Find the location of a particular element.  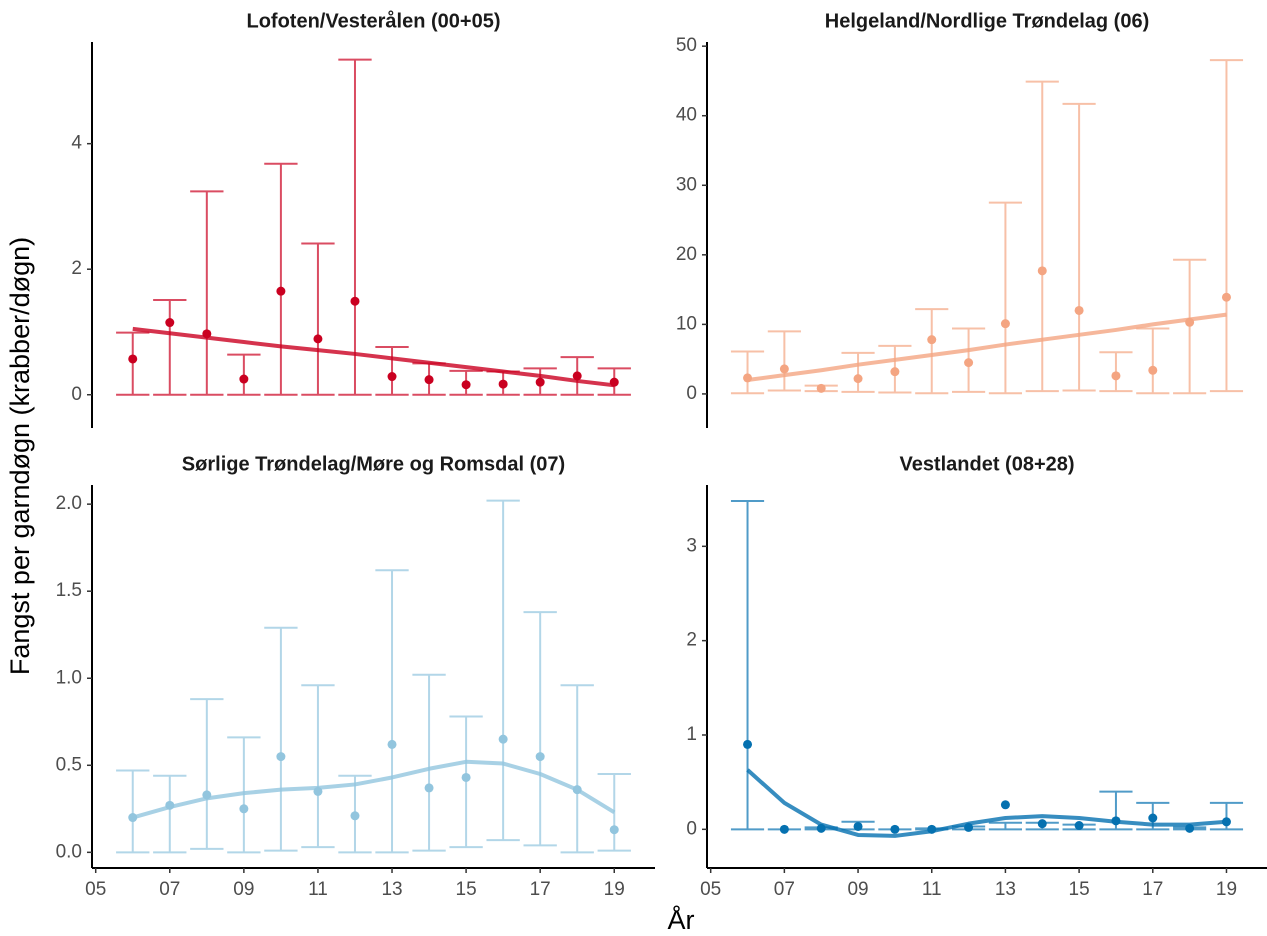

panel-title: Helgeland/Nordlige Trøndelag (06) is located at coordinates (987, 21).